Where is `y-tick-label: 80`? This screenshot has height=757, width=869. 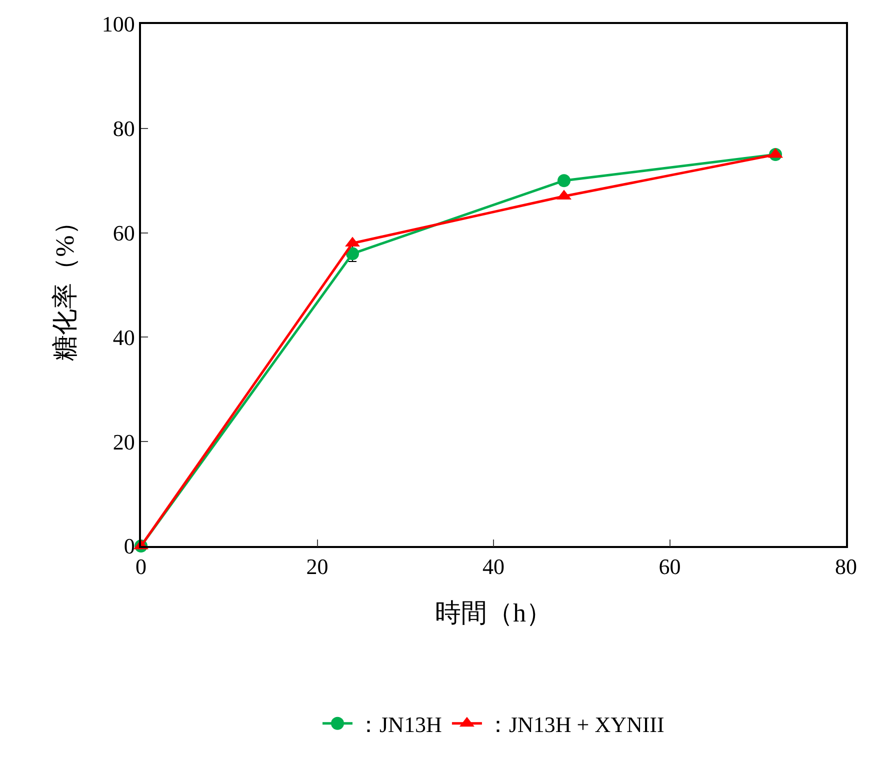 y-tick-label: 80 is located at coordinates (123, 129).